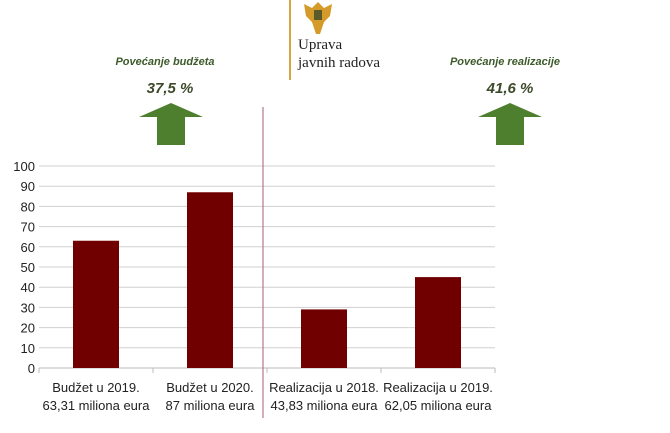 The width and height of the screenshot is (670, 433). What do you see at coordinates (28, 227) in the screenshot?
I see `y-tick-label: 70` at bounding box center [28, 227].